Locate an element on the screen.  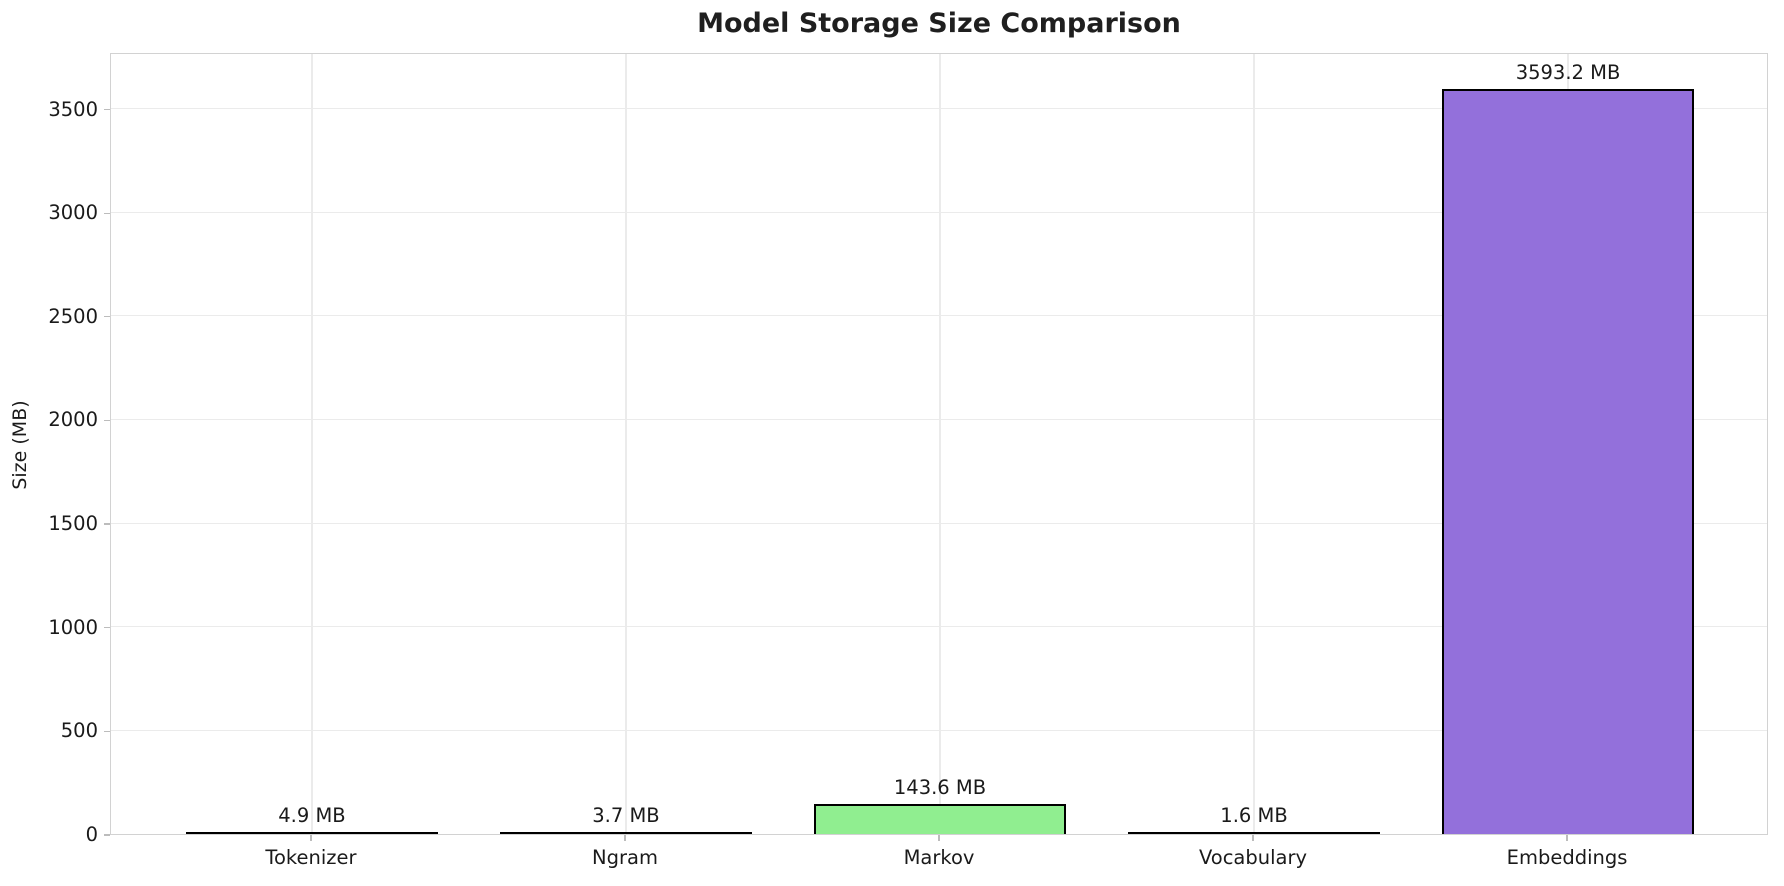
bar-ngram is located at coordinates (626, 833).